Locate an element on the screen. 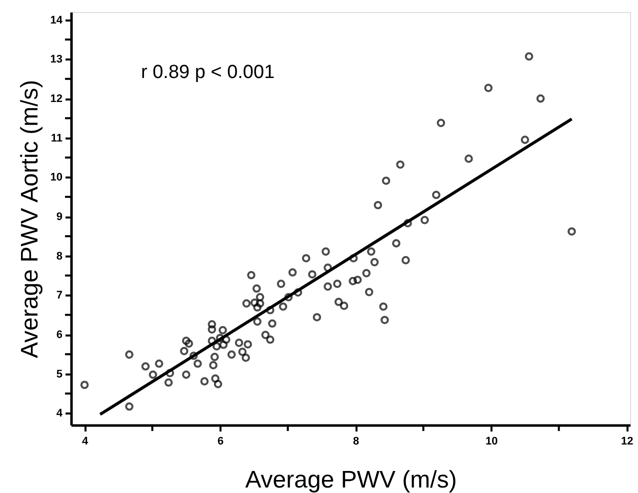 This screenshot has width=638, height=493. x-axis-title: Average PWV (m/s) is located at coordinates (351, 479).